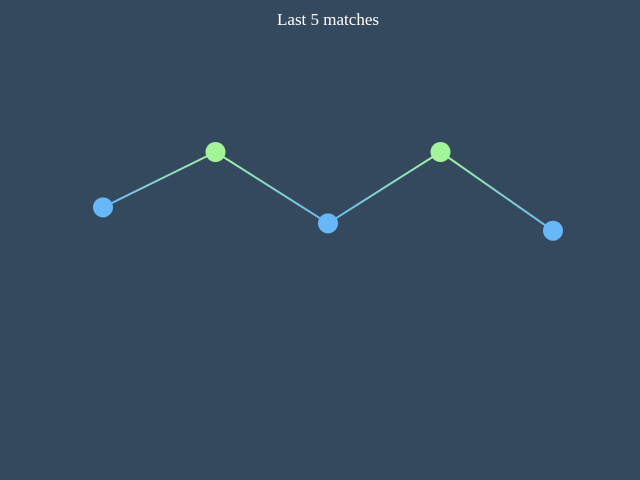 This screenshot has width=640, height=480. What do you see at coordinates (328, 19) in the screenshot?
I see `chart-title: Last 5 matches` at bounding box center [328, 19].